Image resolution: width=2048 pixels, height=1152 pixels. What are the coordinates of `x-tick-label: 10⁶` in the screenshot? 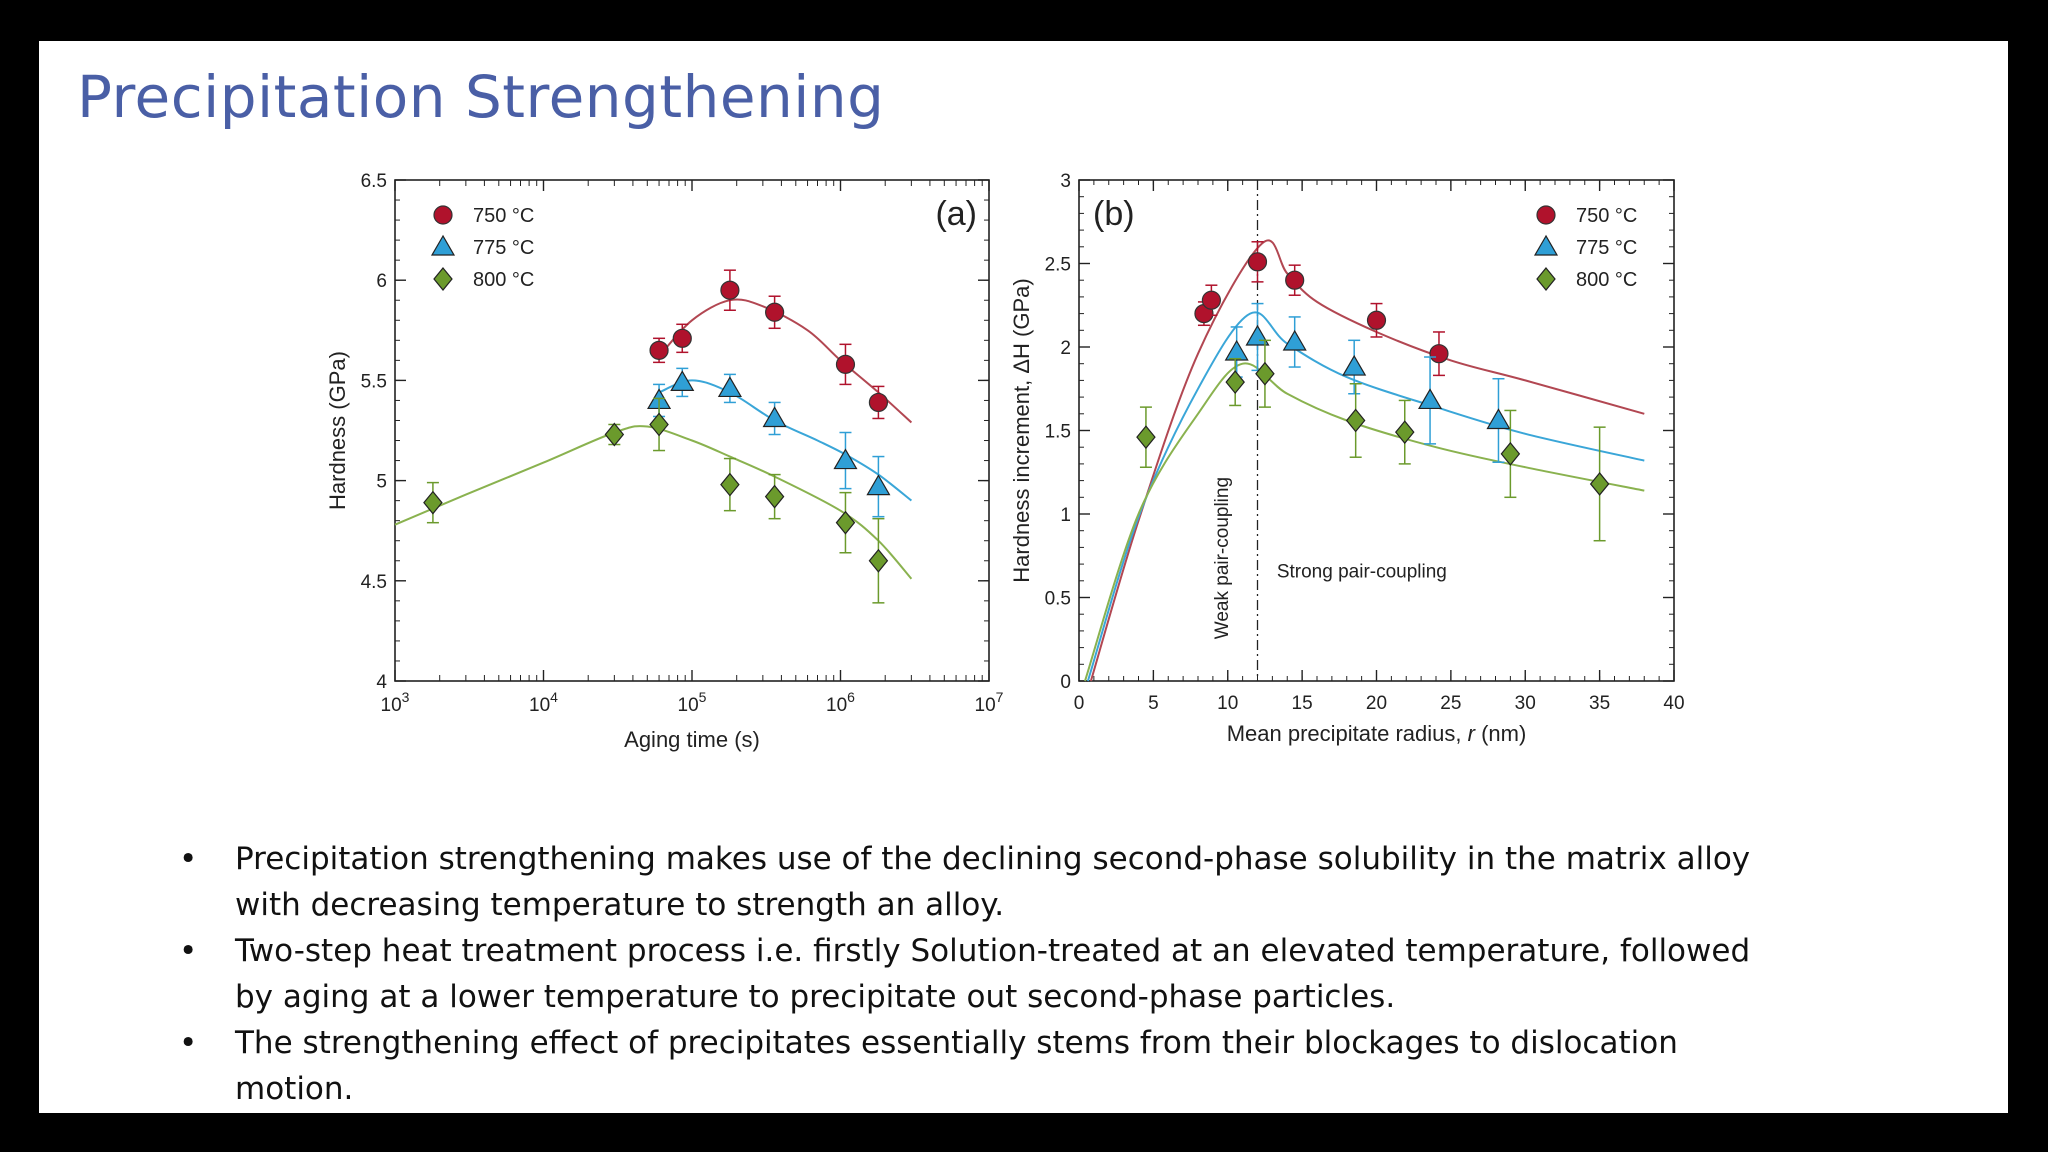 It's located at (840, 702).